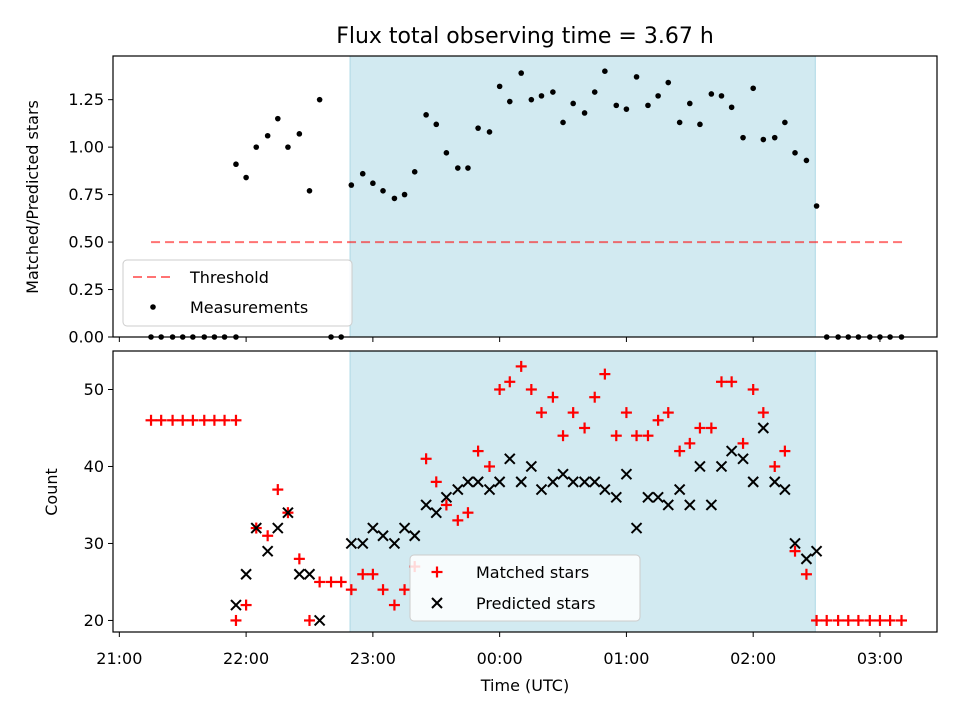  I want to click on bottom-y-tick-label: 40, so click(94, 466).